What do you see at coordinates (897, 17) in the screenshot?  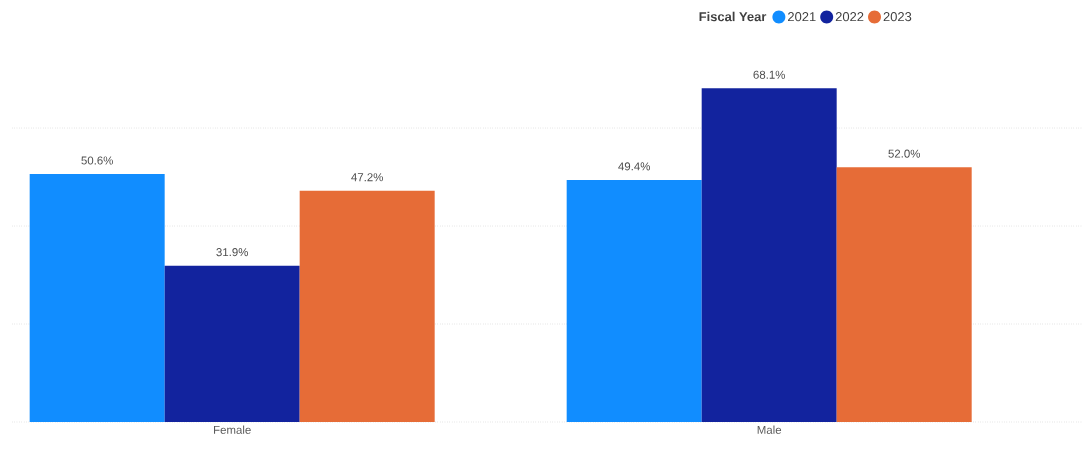 I see `legend-label: 2023` at bounding box center [897, 17].